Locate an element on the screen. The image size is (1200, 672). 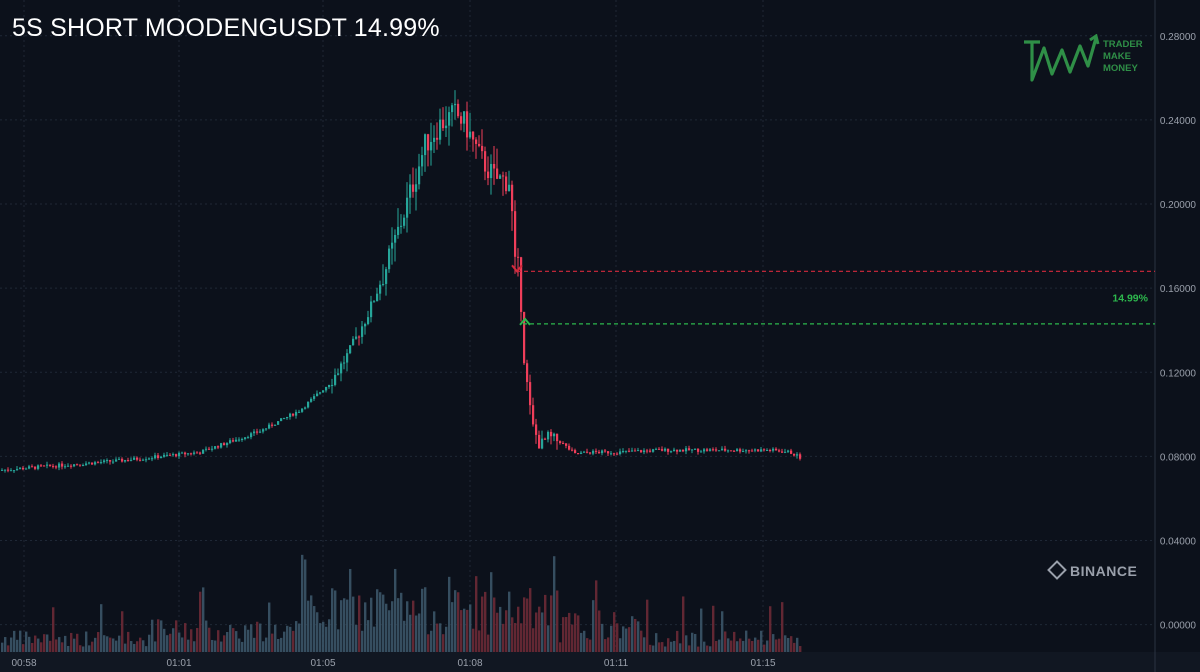
exchange-name: BINANCE is located at coordinates (1104, 571).